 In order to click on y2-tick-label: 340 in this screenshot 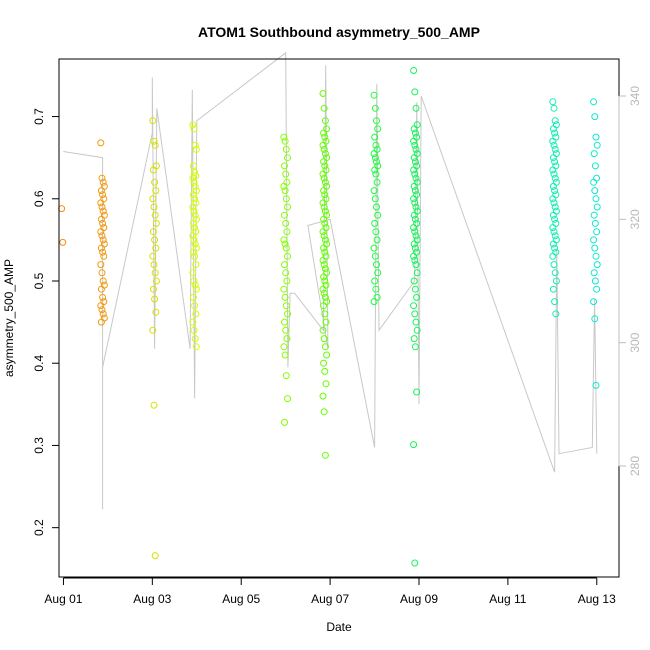, I will do `click(635, 96)`.